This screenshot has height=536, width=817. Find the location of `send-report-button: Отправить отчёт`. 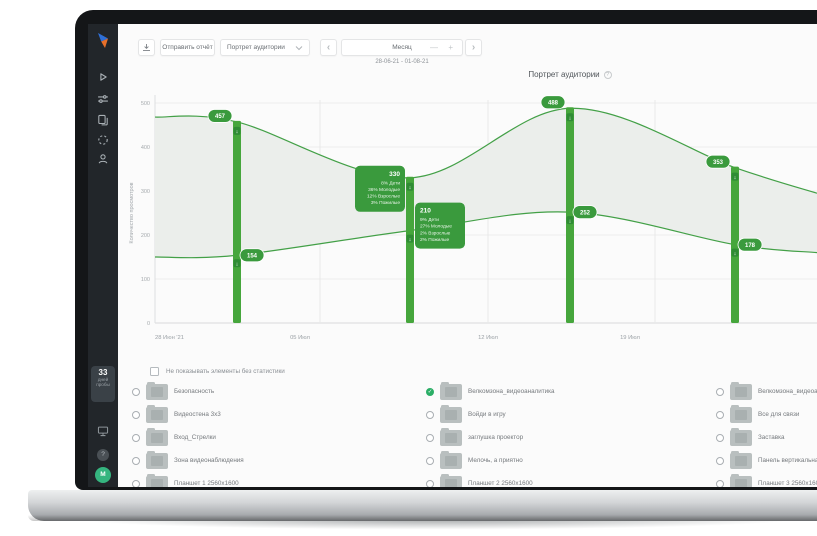

send-report-button: Отправить отчёт is located at coordinates (187, 47).